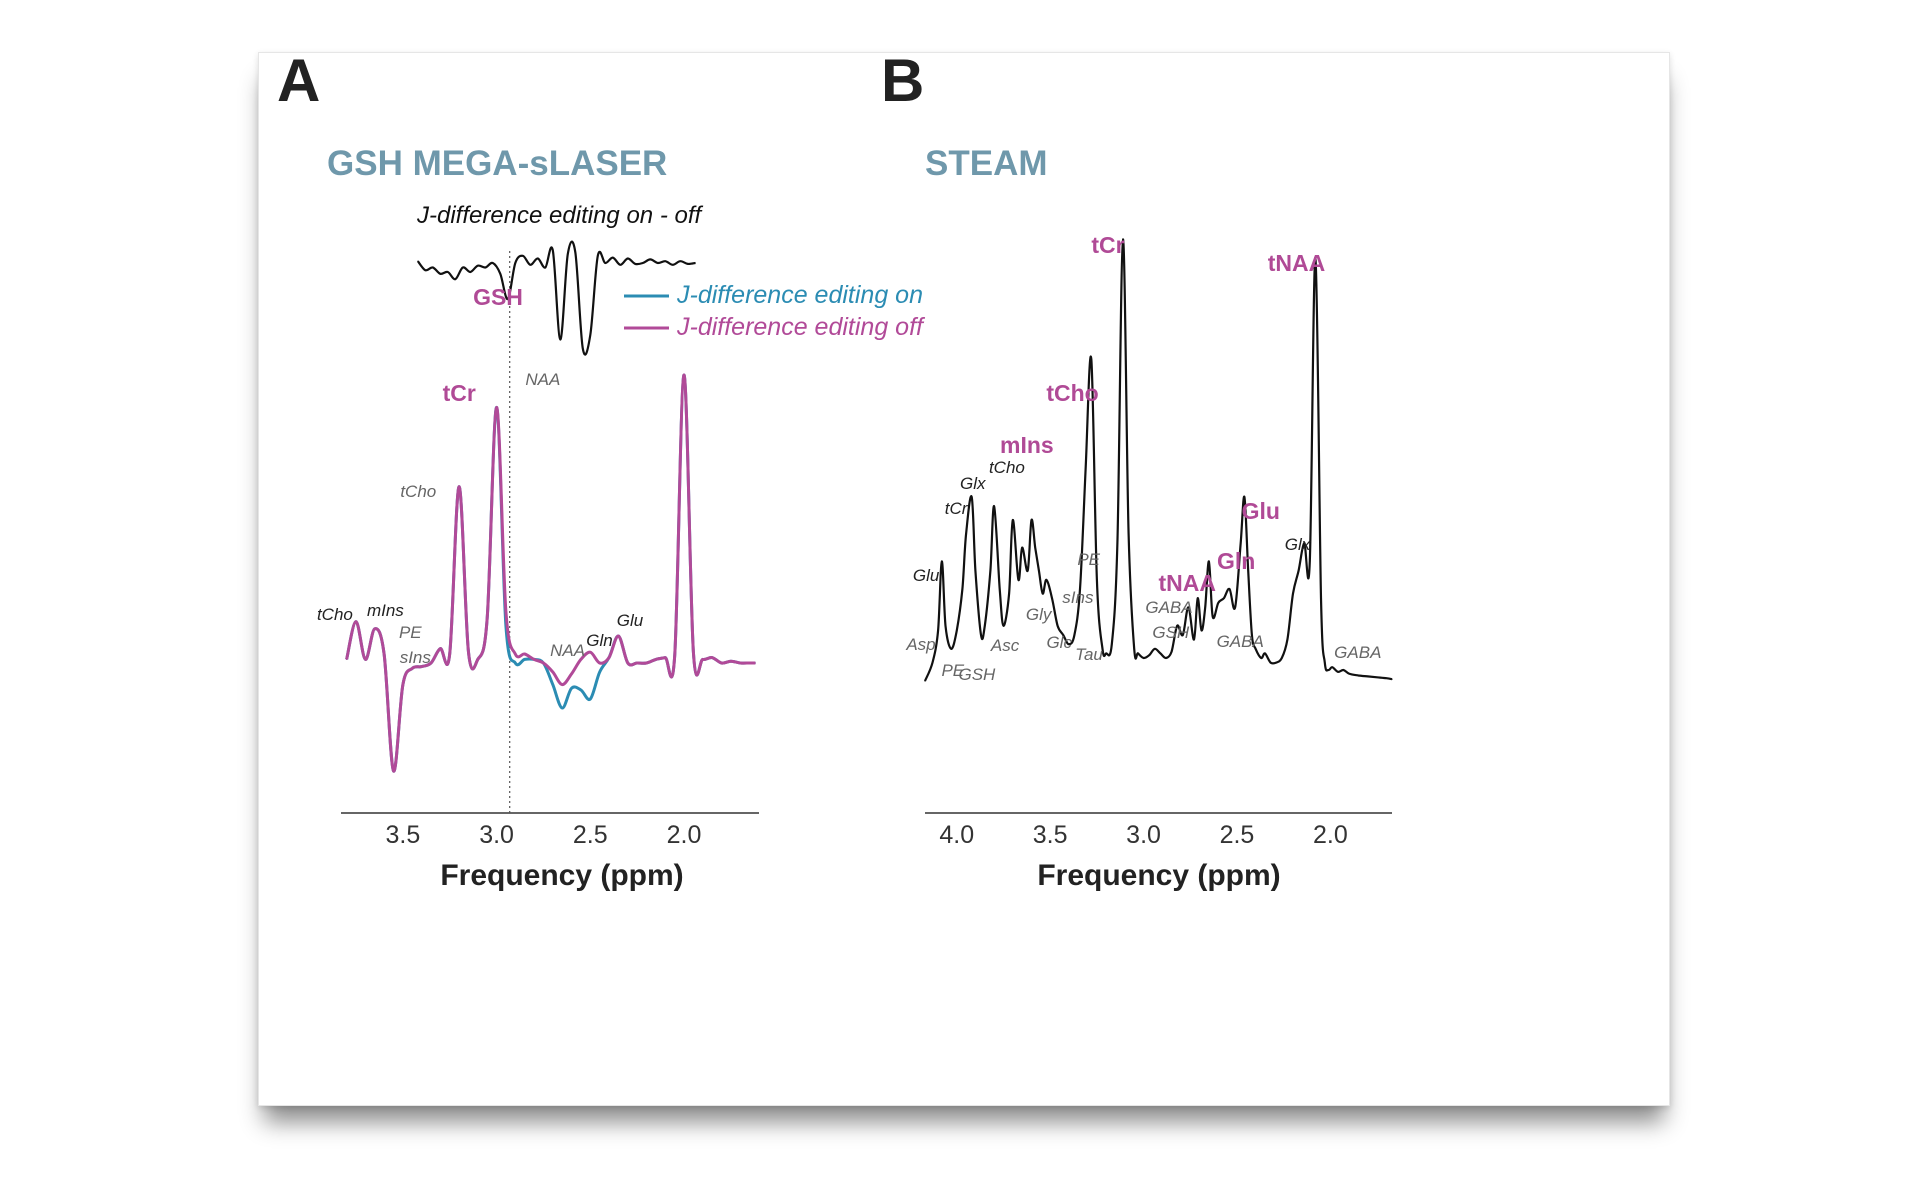  Describe the element at coordinates (801, 327) in the screenshot. I see `legend-label-off: J-difference editing off` at that location.